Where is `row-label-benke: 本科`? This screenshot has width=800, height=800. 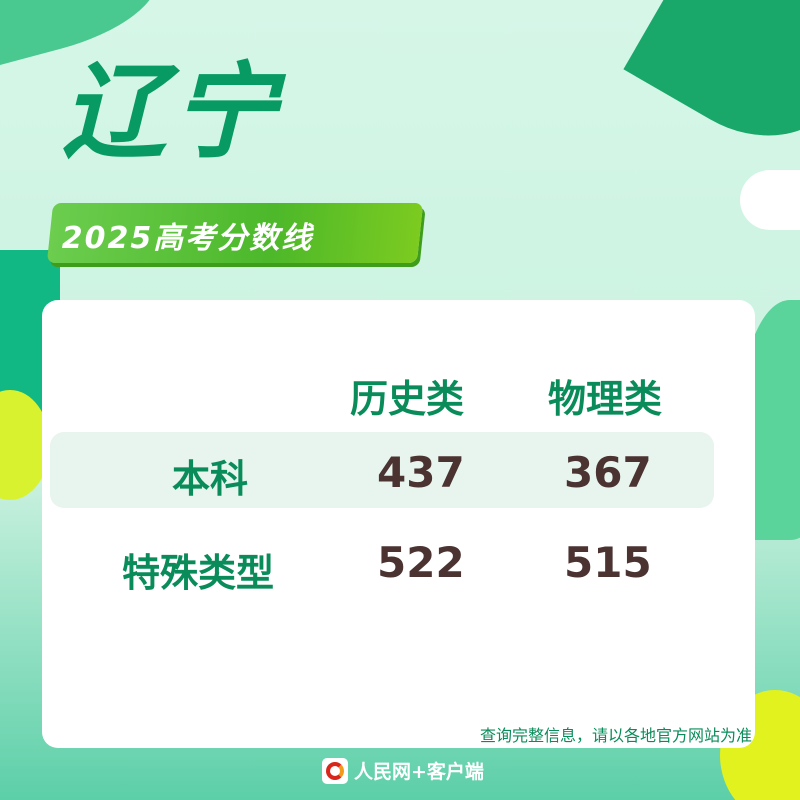 row-label-benke: 本科 is located at coordinates (210, 479).